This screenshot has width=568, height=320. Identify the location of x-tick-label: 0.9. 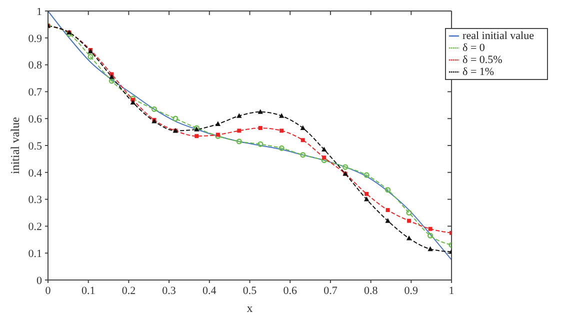
(411, 290).